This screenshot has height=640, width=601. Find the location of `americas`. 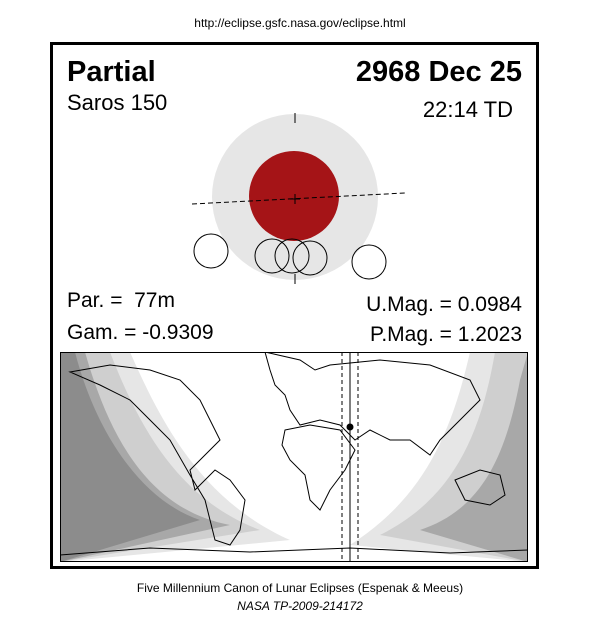

americas is located at coordinates (157, 455).